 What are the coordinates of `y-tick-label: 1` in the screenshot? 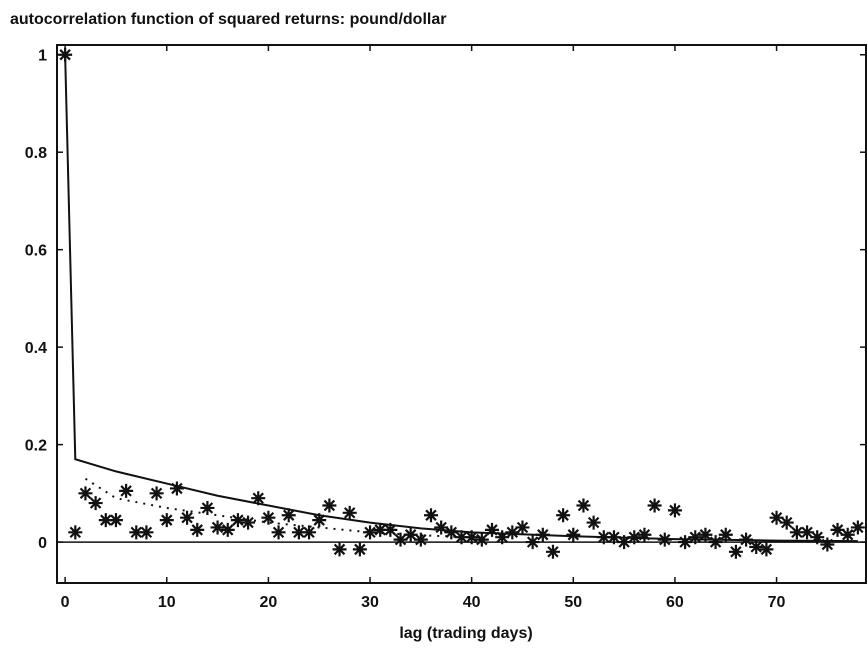 It's located at (42, 56).